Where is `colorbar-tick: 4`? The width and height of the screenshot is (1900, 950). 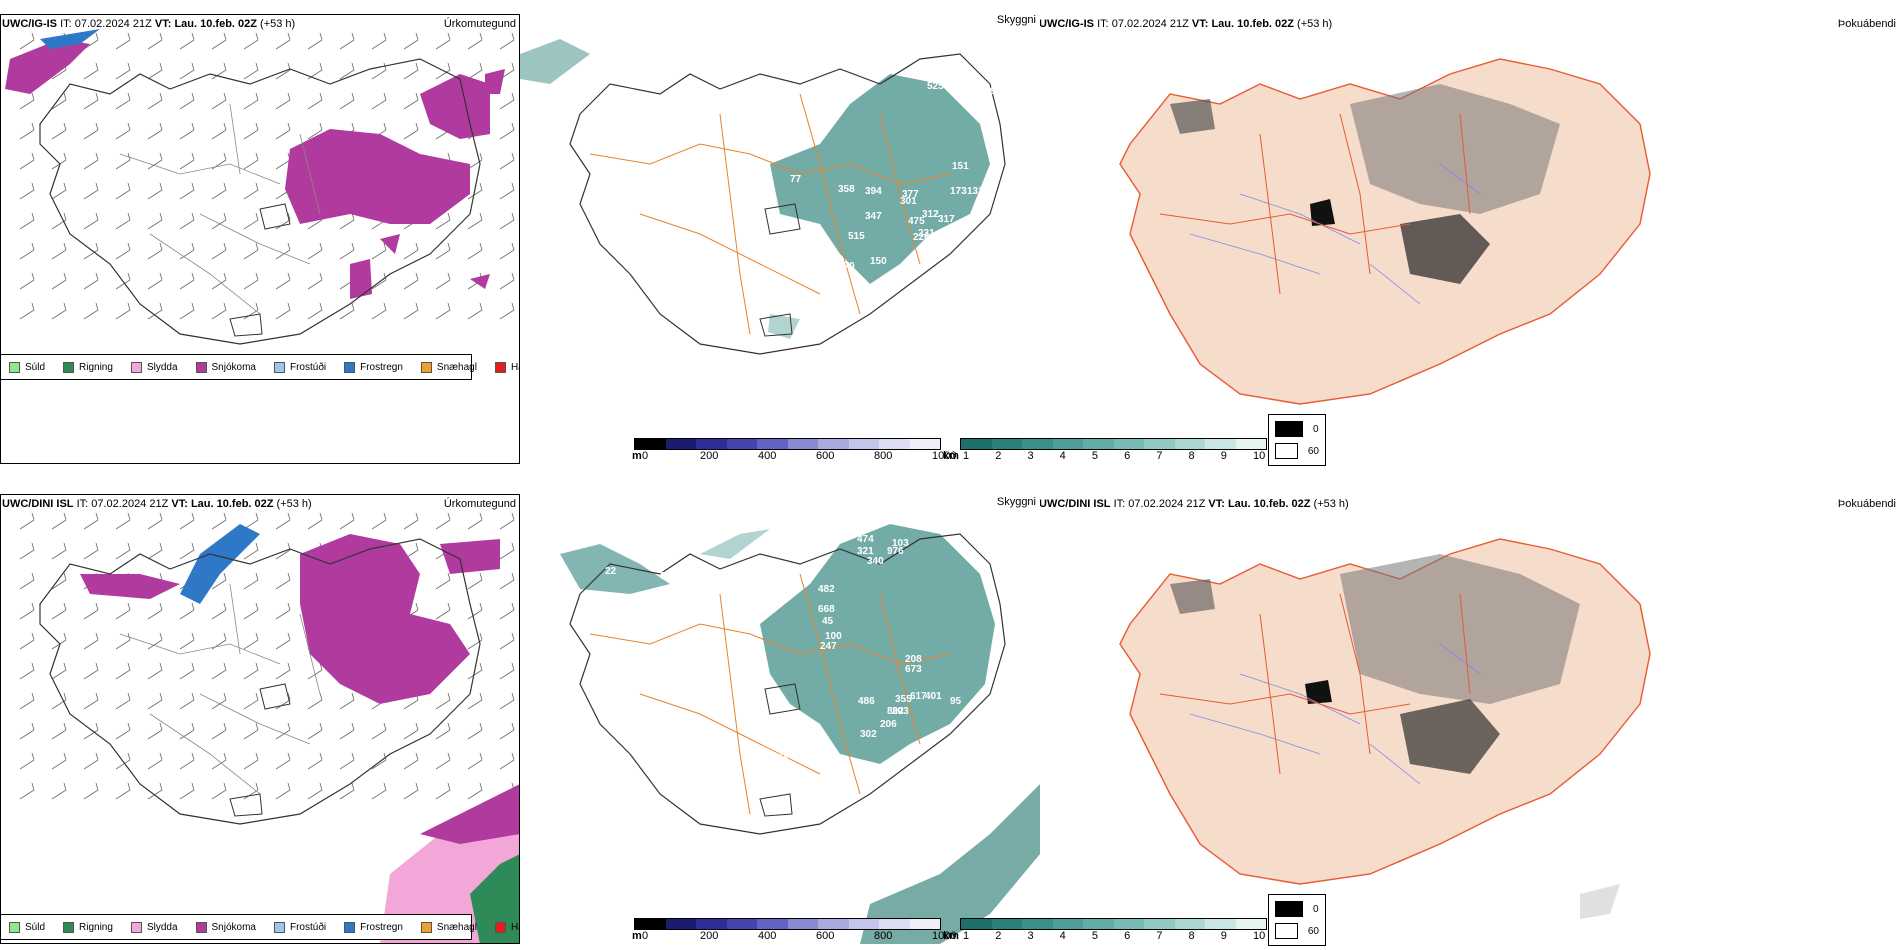
colorbar-tick: 4 is located at coordinates (1062, 936).